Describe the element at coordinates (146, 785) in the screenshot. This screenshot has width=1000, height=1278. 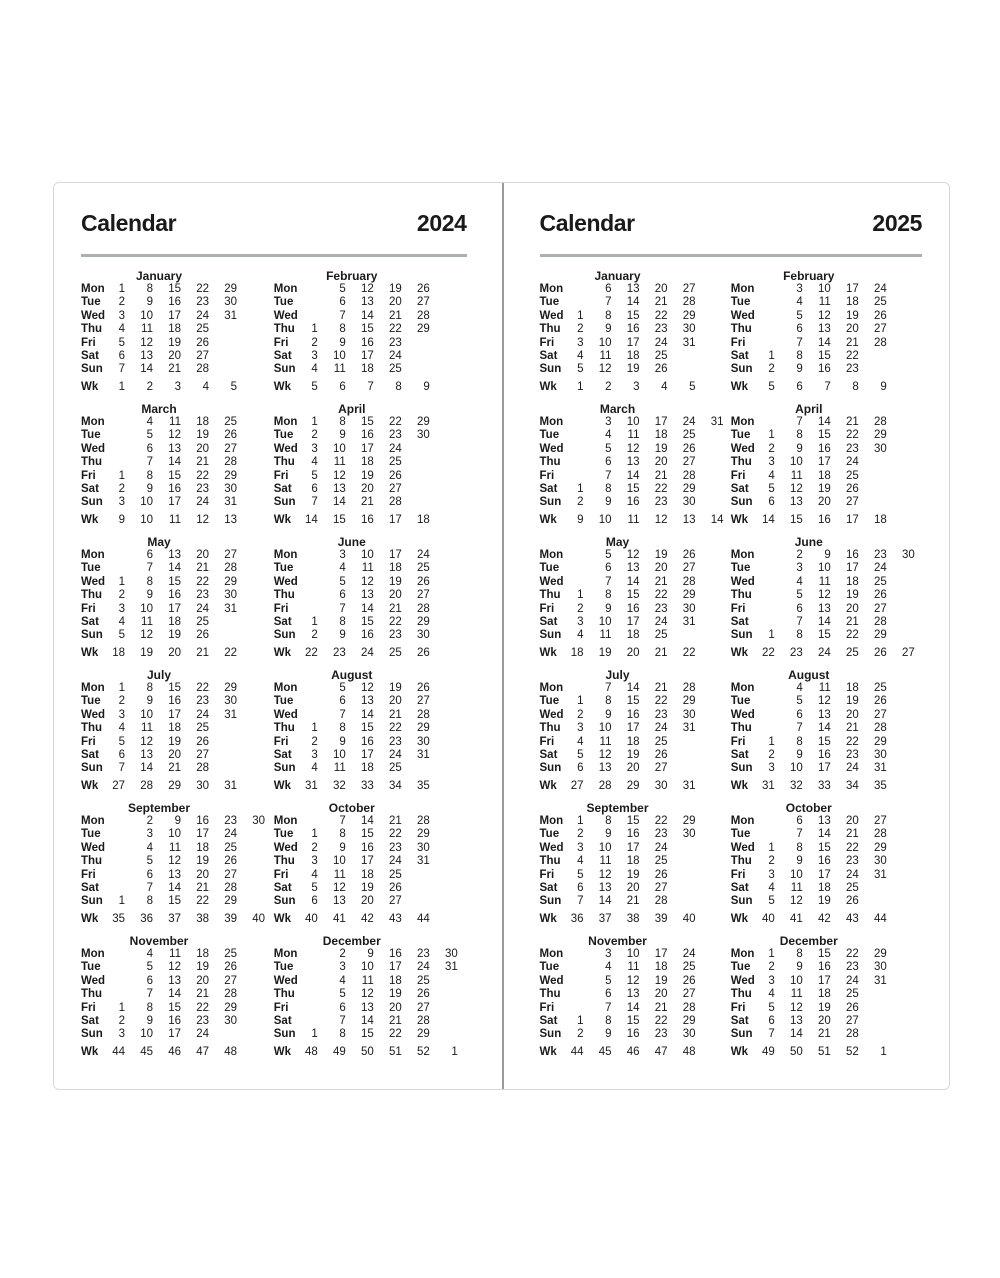
I see `week-number-cell: 28` at that location.